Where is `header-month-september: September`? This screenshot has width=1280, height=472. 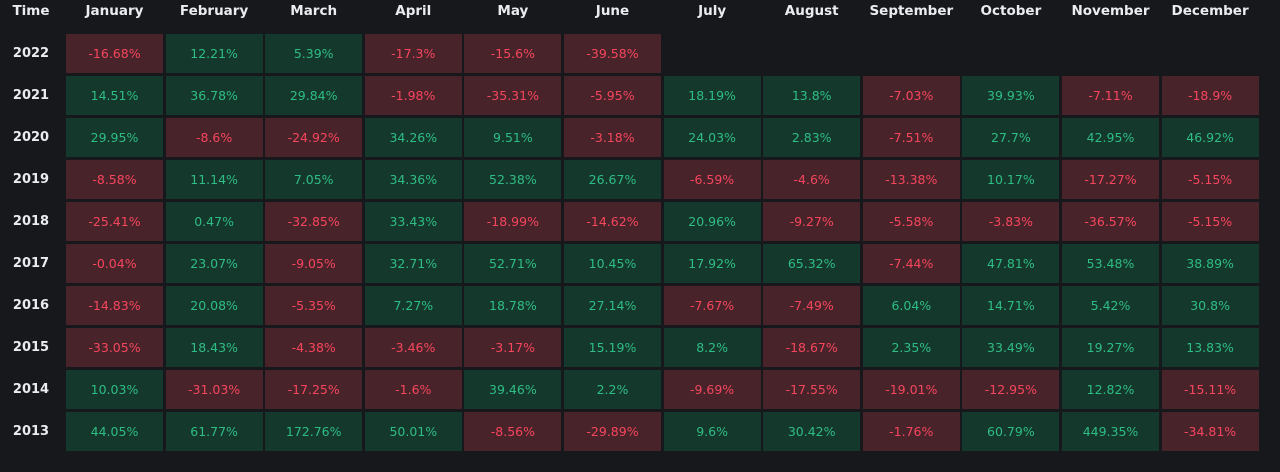
header-month-september: September is located at coordinates (911, 11).